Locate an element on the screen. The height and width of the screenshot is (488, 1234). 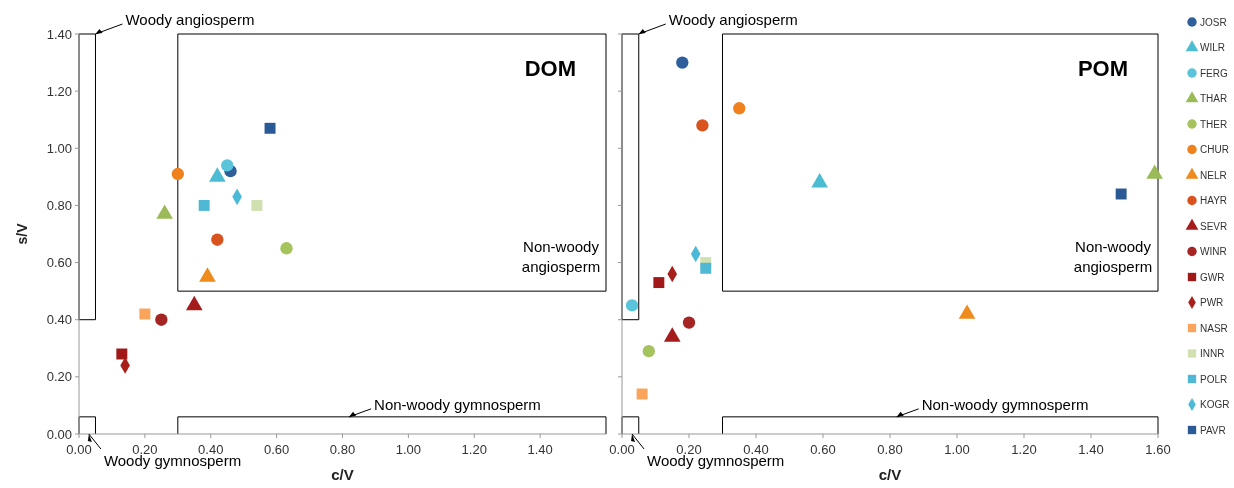
legend-label: HAYR is located at coordinates (1214, 200).